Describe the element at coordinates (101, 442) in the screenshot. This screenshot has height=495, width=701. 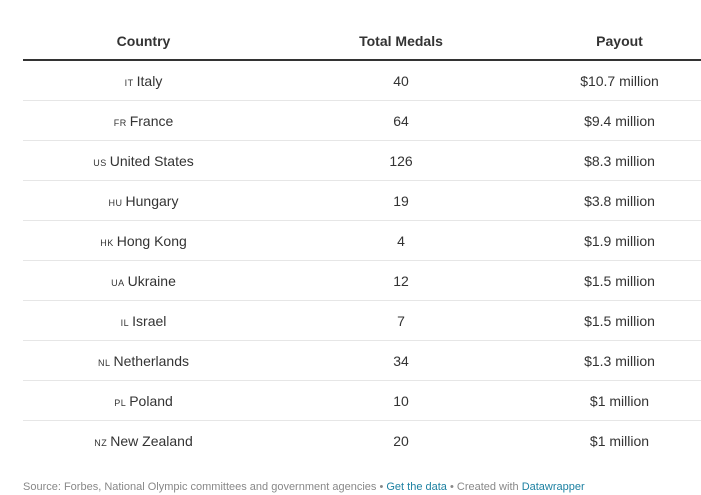
I see `country-flag-code: NZ` at that location.